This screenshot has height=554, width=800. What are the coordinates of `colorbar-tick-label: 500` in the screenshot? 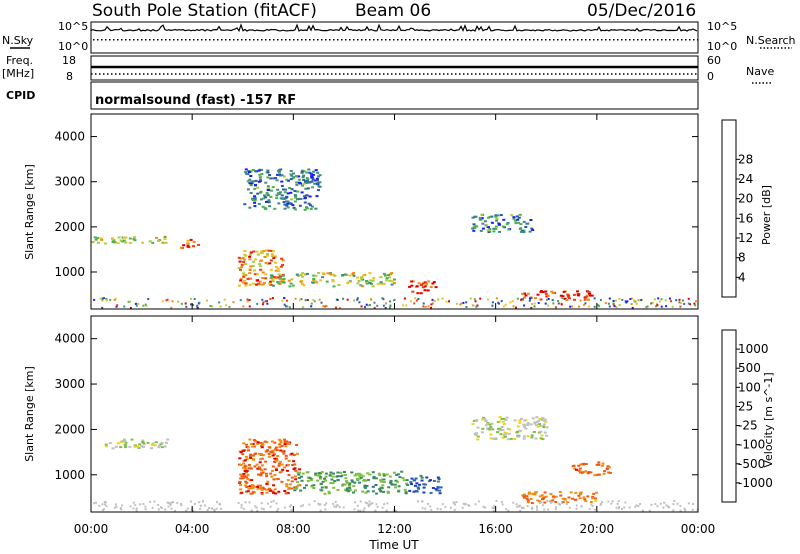 It's located at (749, 368).